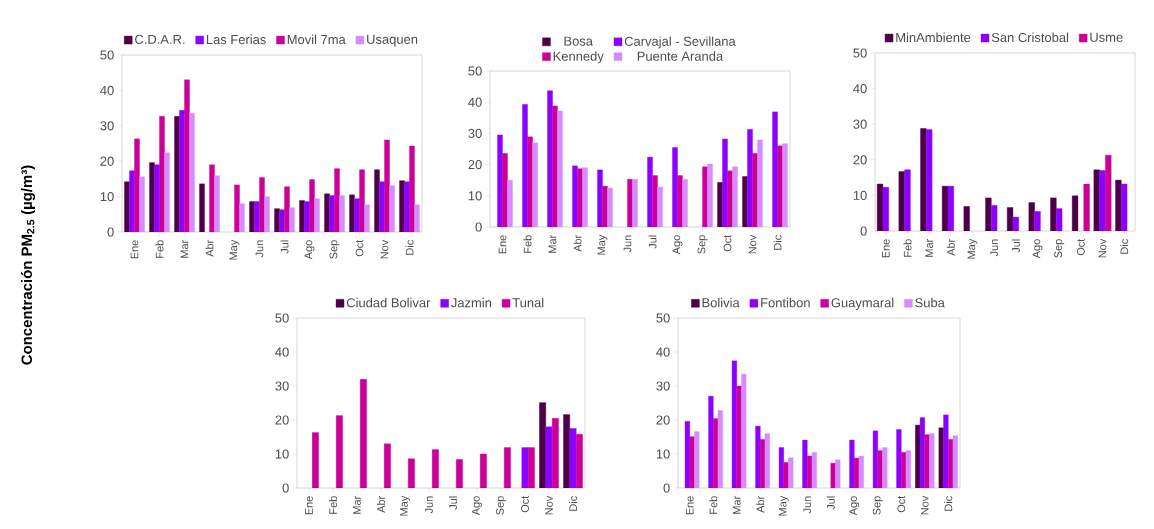 Image resolution: width=1154 pixels, height=529 pixels. I want to click on legend-label: Carvajal - Sevillana, so click(680, 42).